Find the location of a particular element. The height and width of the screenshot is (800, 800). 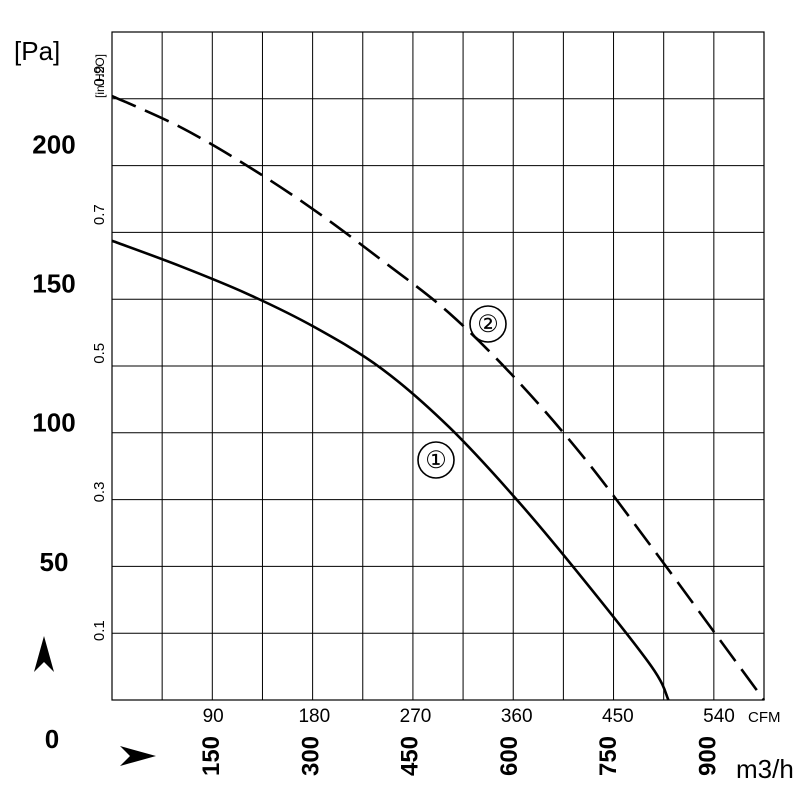

y-axis-primary-ticks: 50 100 150 200 is located at coordinates (53, 353).